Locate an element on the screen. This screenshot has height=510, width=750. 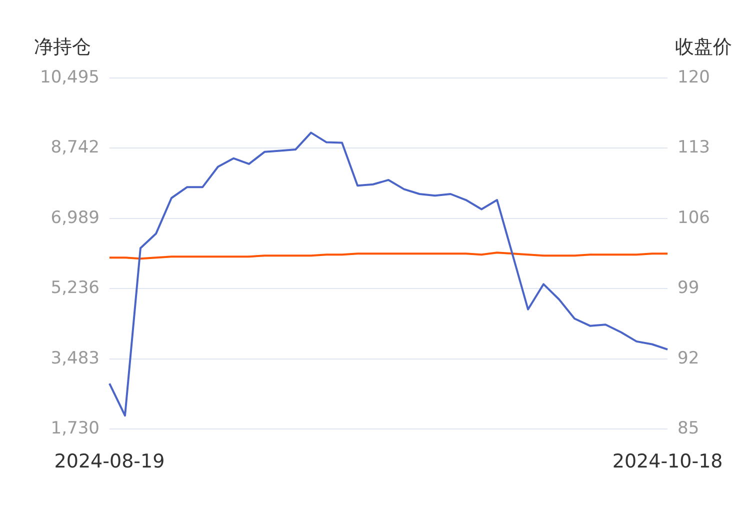
y2-tick-label: 113 is located at coordinates (694, 148).